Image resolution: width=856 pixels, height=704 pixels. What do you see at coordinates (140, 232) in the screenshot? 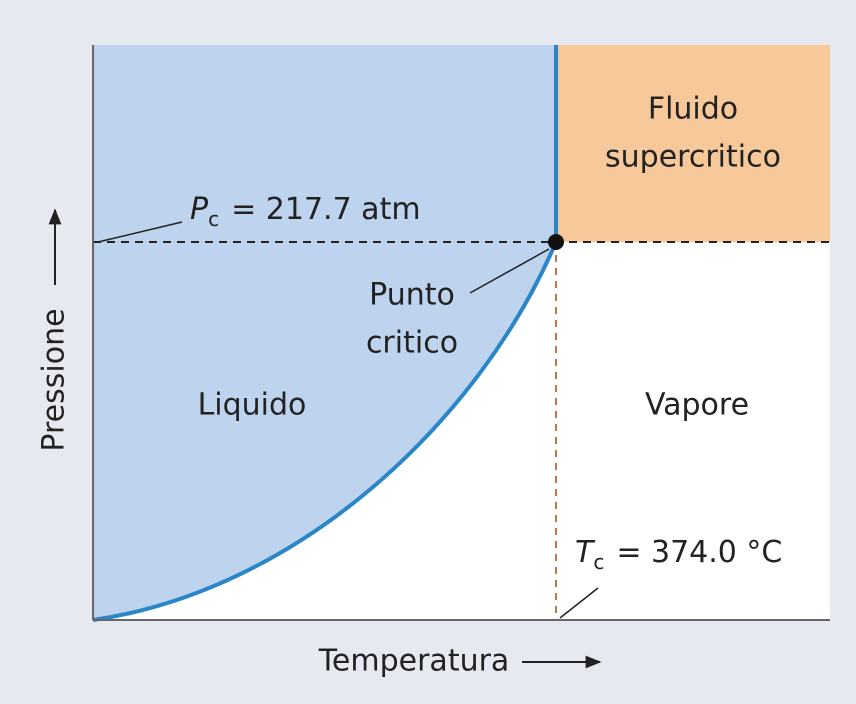
I see `pc-leader` at bounding box center [140, 232].